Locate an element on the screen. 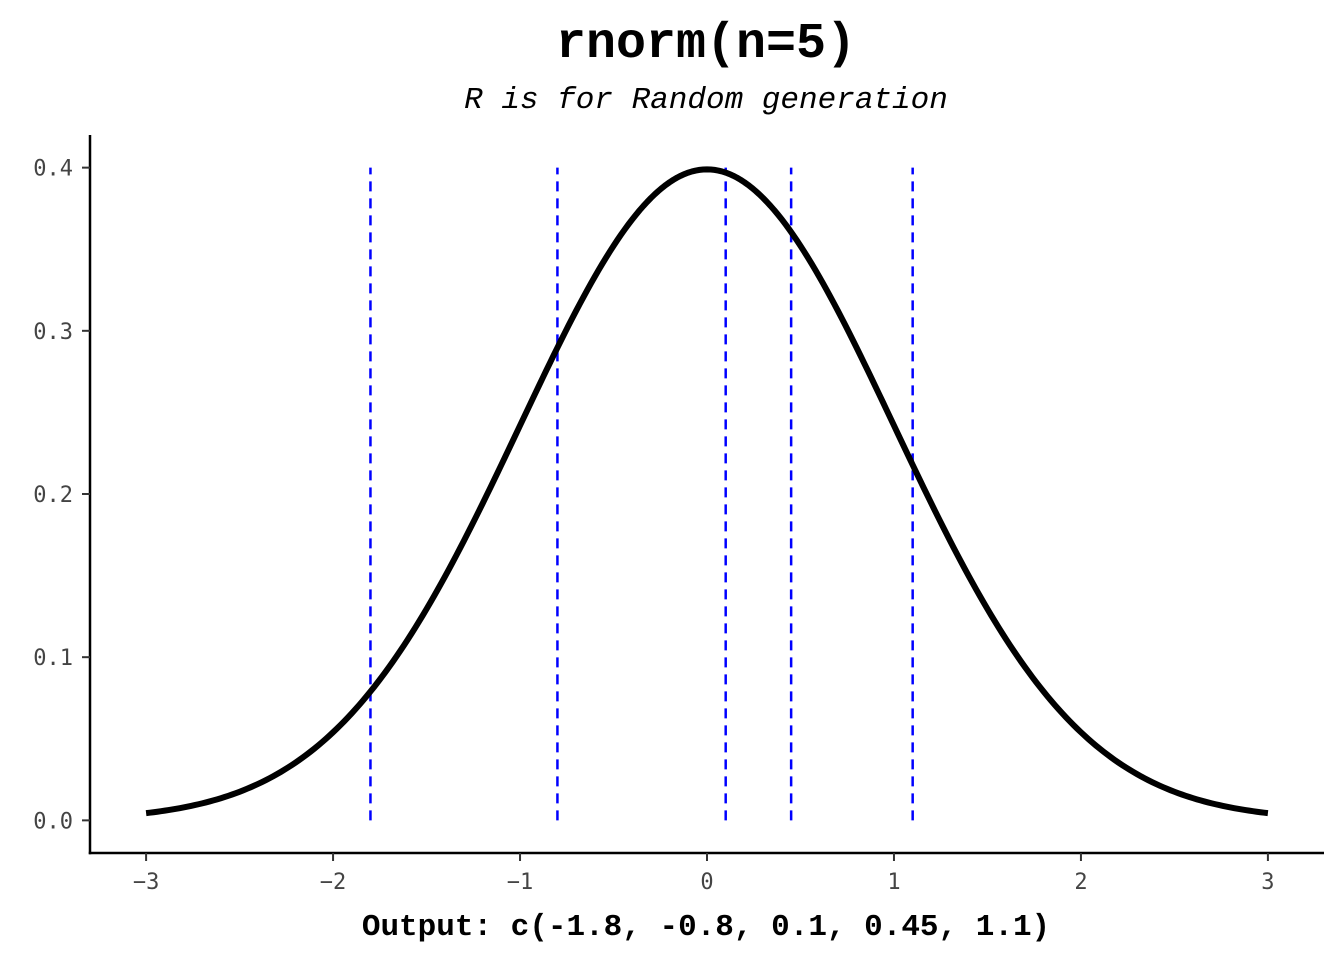  chart-subtitle: R is for Random generation is located at coordinates (706, 100).